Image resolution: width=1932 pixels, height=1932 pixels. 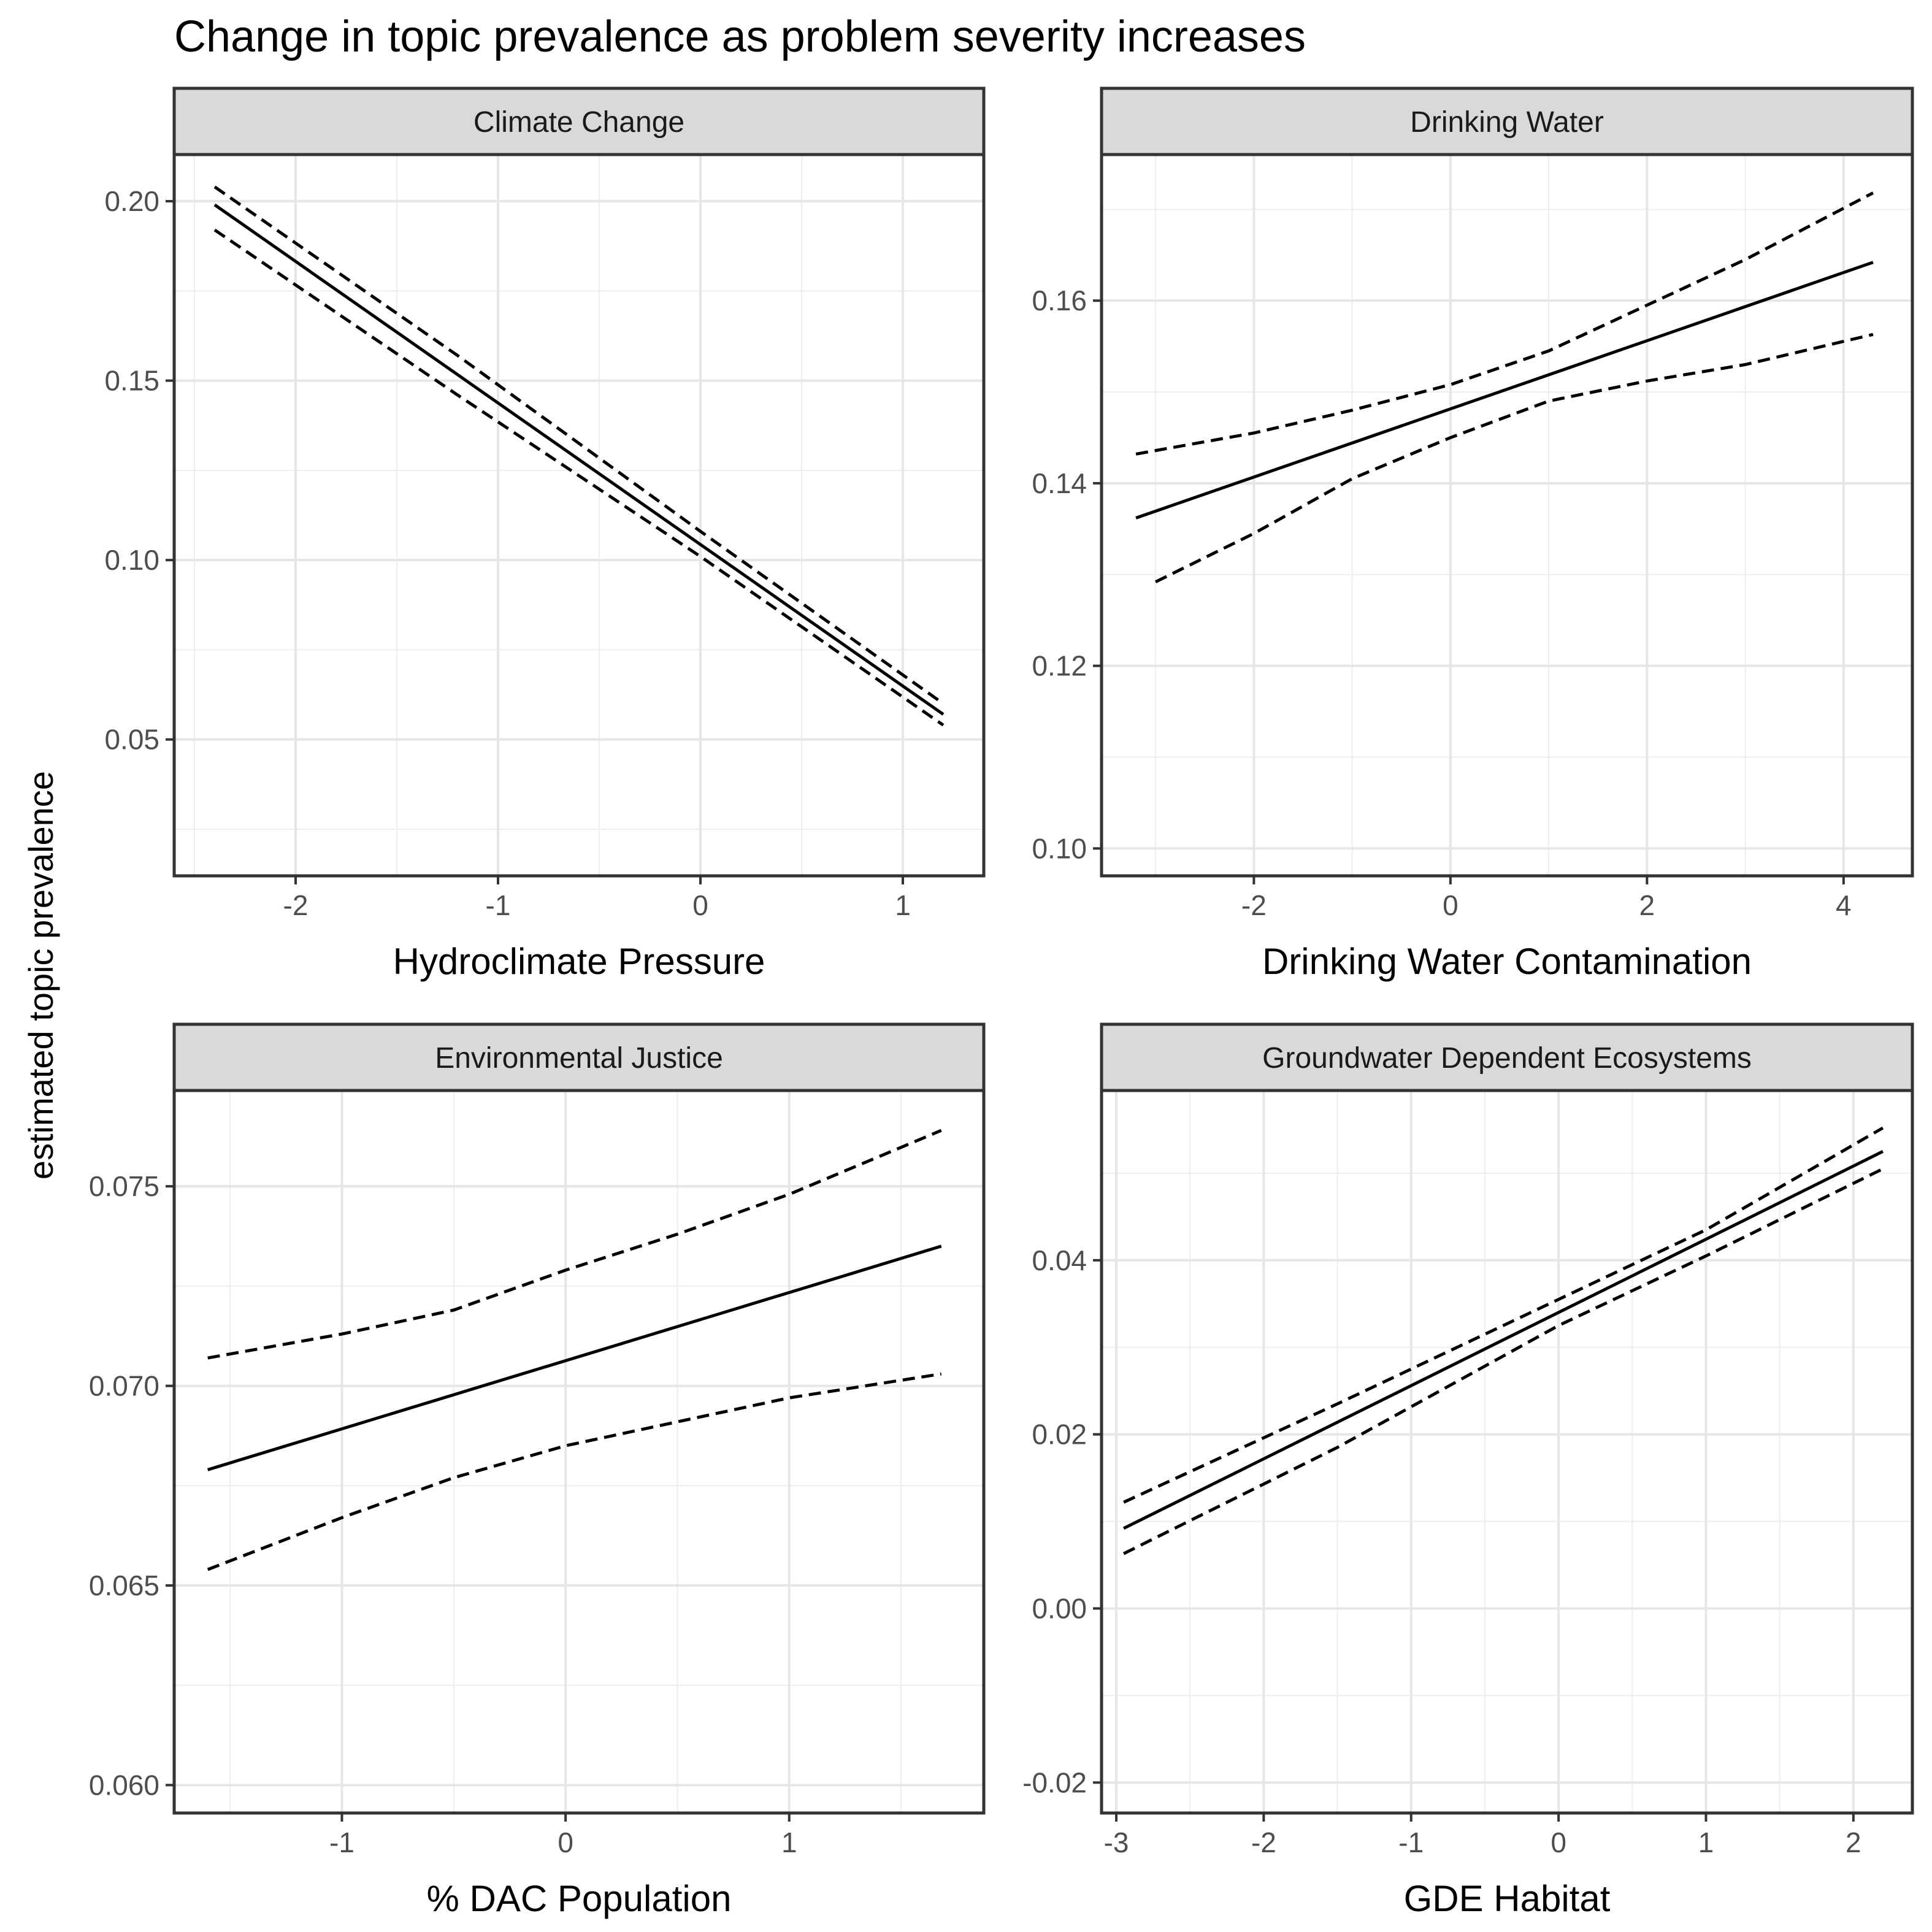 What do you see at coordinates (131, 201) in the screenshot?
I see `y-tick-label: 0.20` at bounding box center [131, 201].